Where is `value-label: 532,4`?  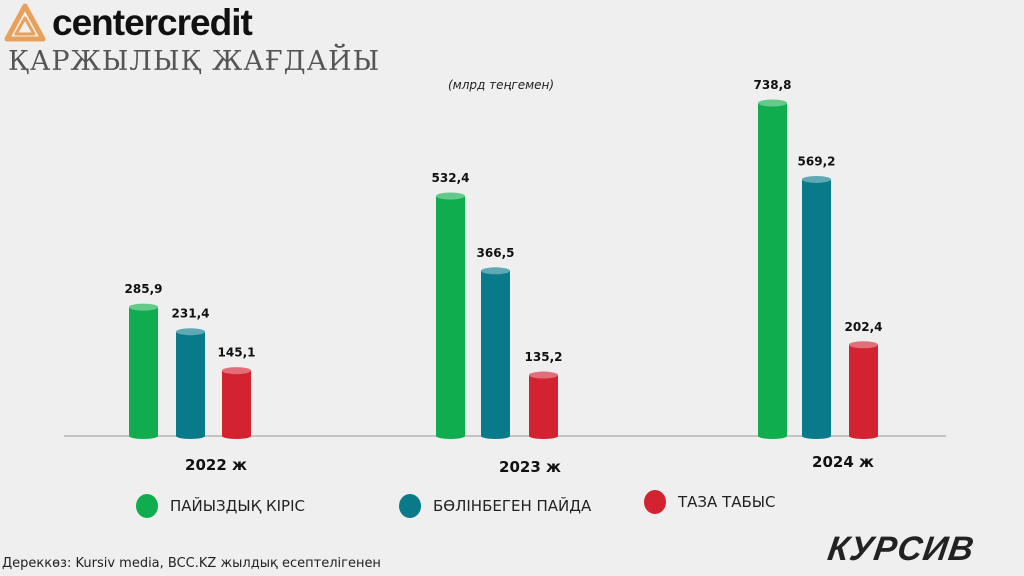
value-label: 532,4 is located at coordinates (451, 178).